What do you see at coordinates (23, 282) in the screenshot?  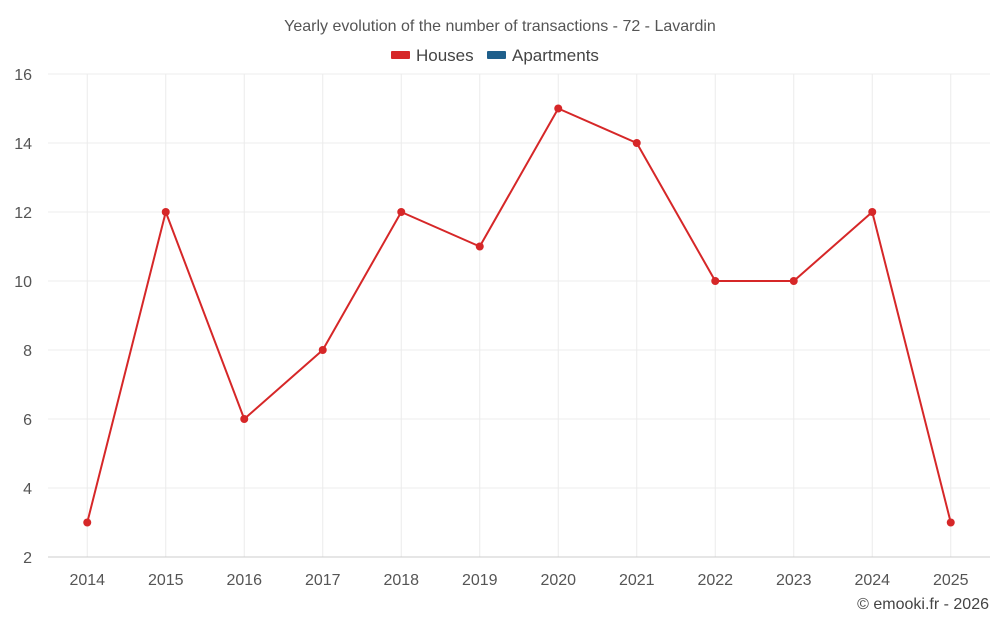 I see `y-tick-label: 10` at bounding box center [23, 282].